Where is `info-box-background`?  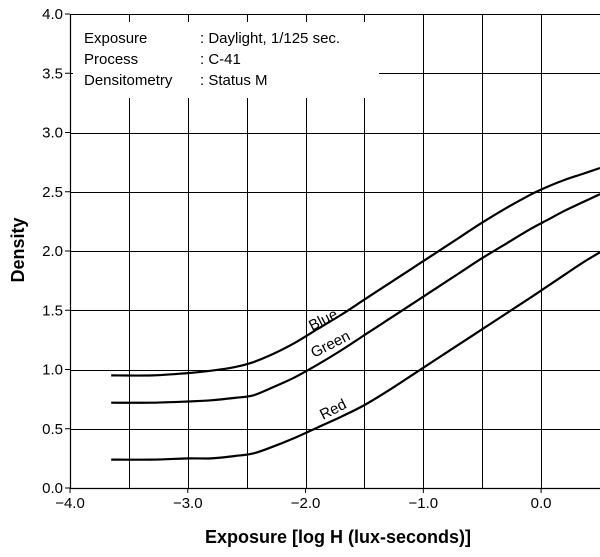
info-box-background is located at coordinates (226, 60).